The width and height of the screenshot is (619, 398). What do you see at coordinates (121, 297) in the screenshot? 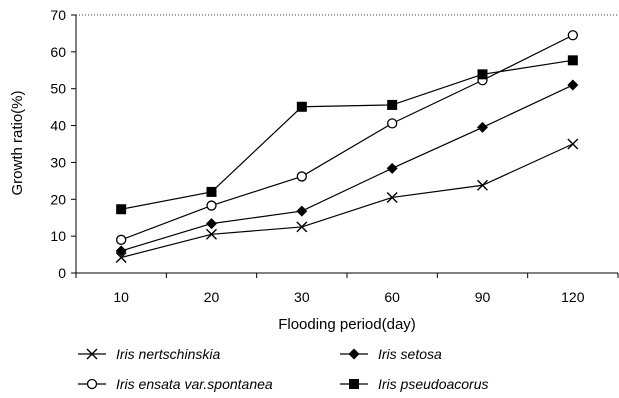
I see `x-tick-label: 10` at bounding box center [121, 297].